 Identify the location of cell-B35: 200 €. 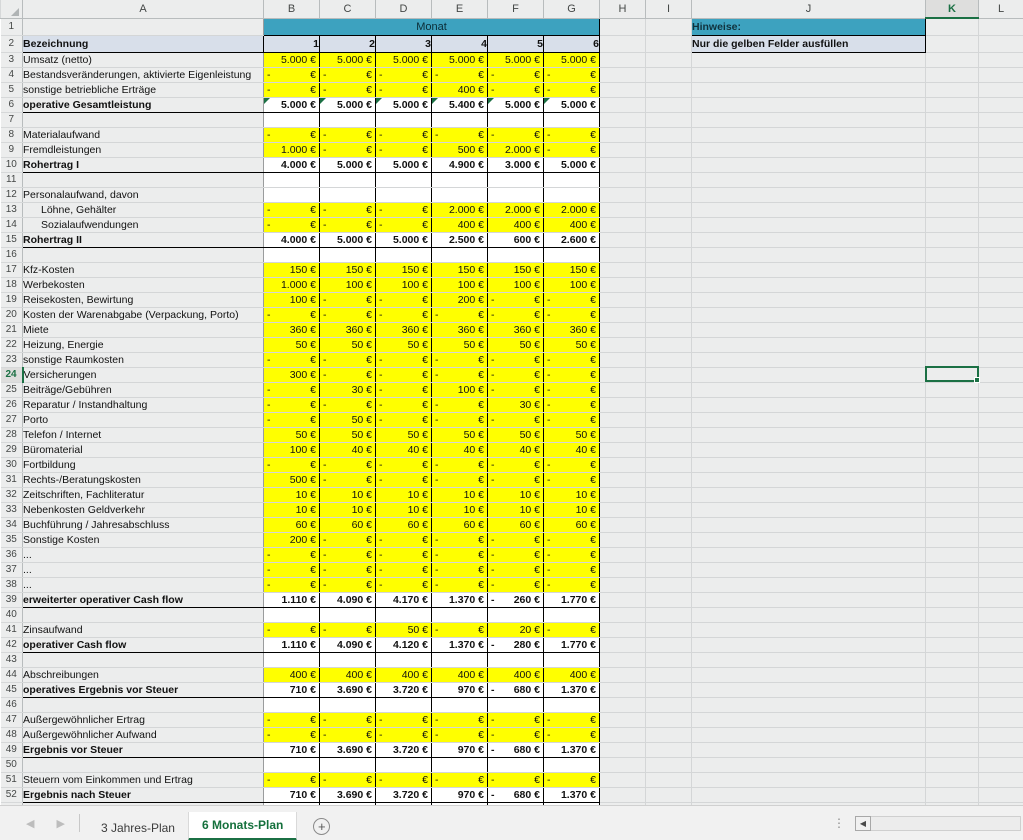
(291, 540).